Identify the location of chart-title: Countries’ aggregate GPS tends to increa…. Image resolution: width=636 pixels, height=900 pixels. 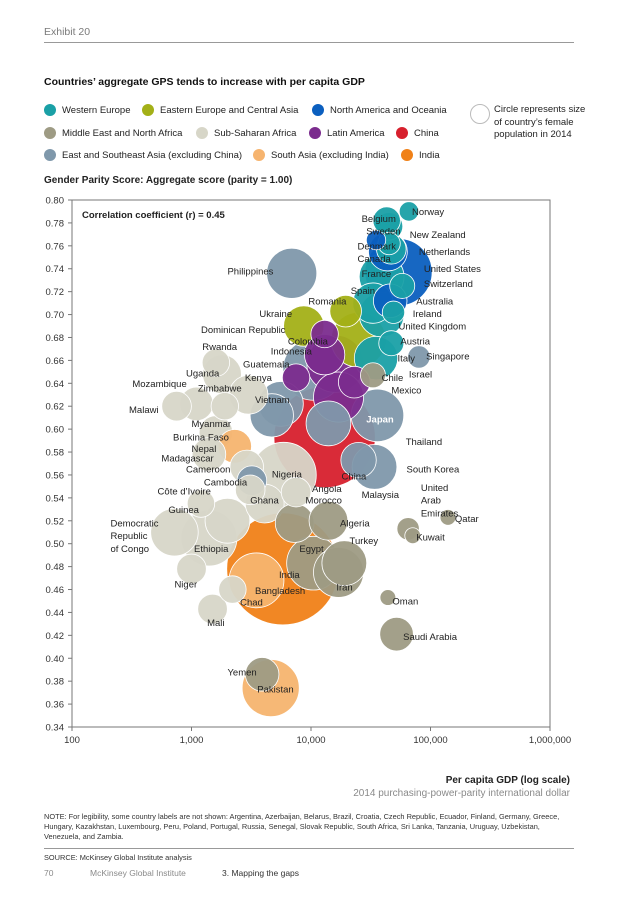
(204, 82).